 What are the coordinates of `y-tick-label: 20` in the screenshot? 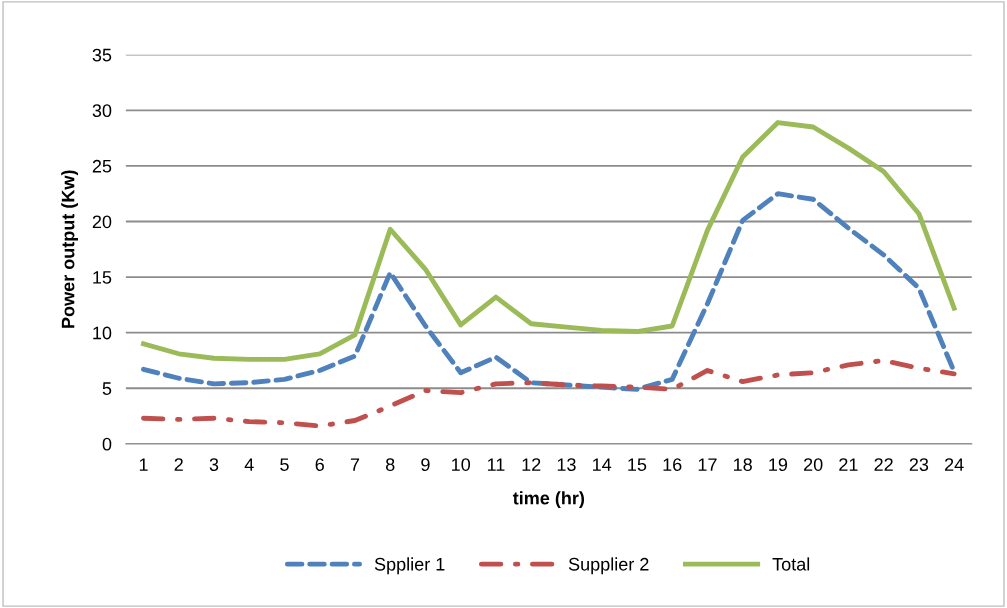 It's located at (102, 222).